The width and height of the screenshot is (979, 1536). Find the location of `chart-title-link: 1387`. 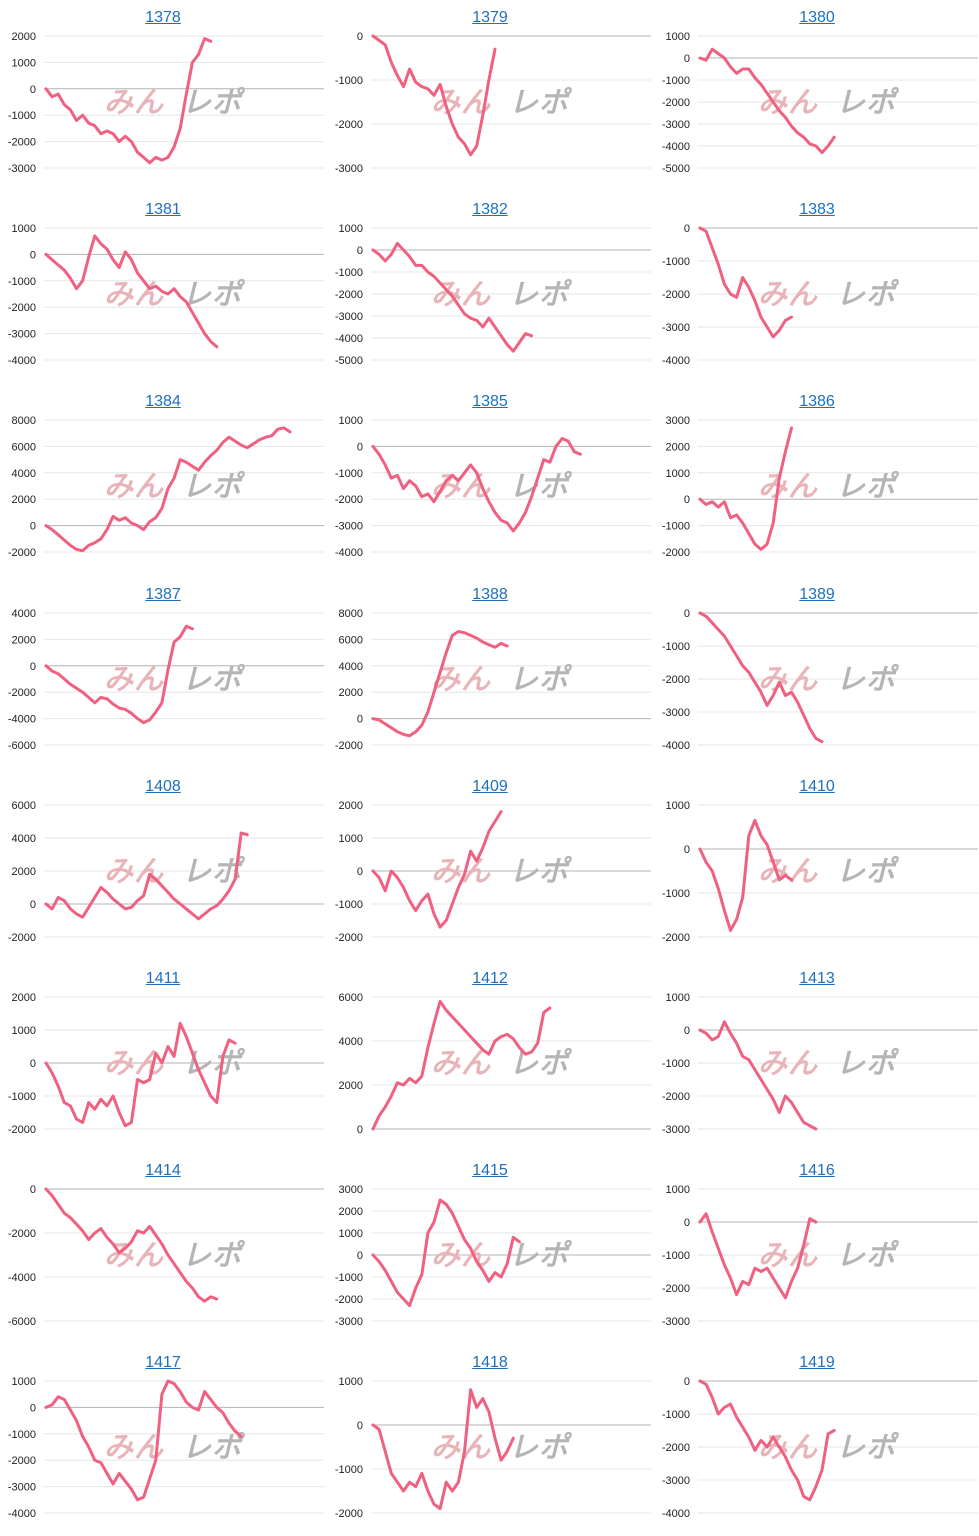

chart-title-link: 1387 is located at coordinates (163, 594).